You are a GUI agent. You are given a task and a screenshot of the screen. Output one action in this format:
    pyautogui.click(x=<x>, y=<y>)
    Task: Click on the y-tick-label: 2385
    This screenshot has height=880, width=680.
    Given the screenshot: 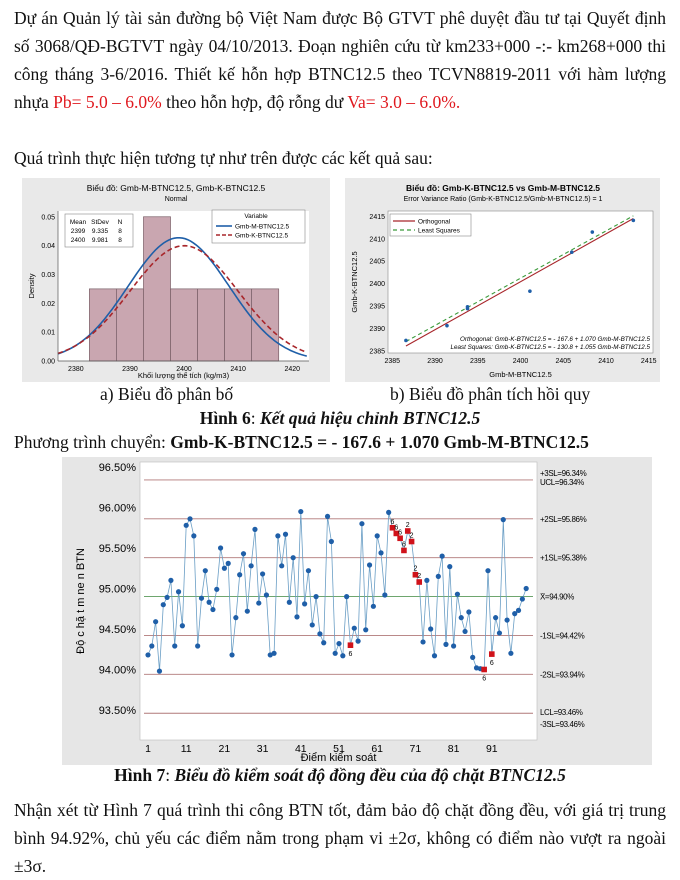 What is the action you would take?
    pyautogui.click(x=377, y=351)
    